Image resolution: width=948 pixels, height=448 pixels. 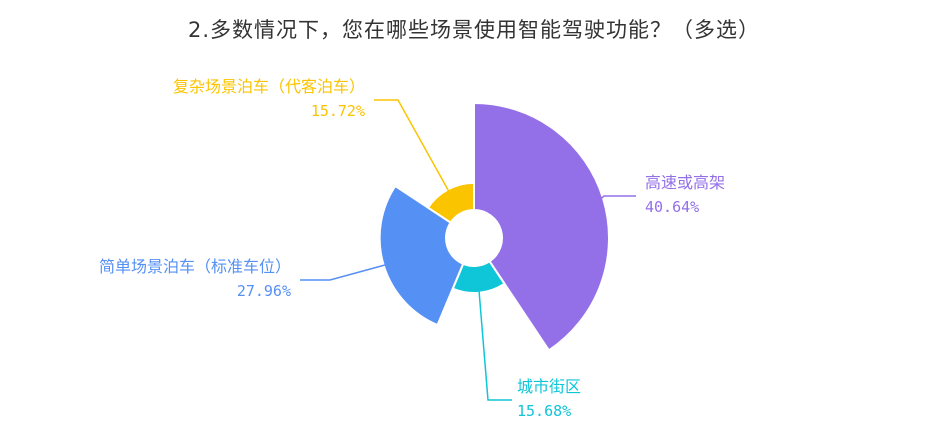 I want to click on slice-percent-label-0: 40.64%, so click(x=672, y=207).